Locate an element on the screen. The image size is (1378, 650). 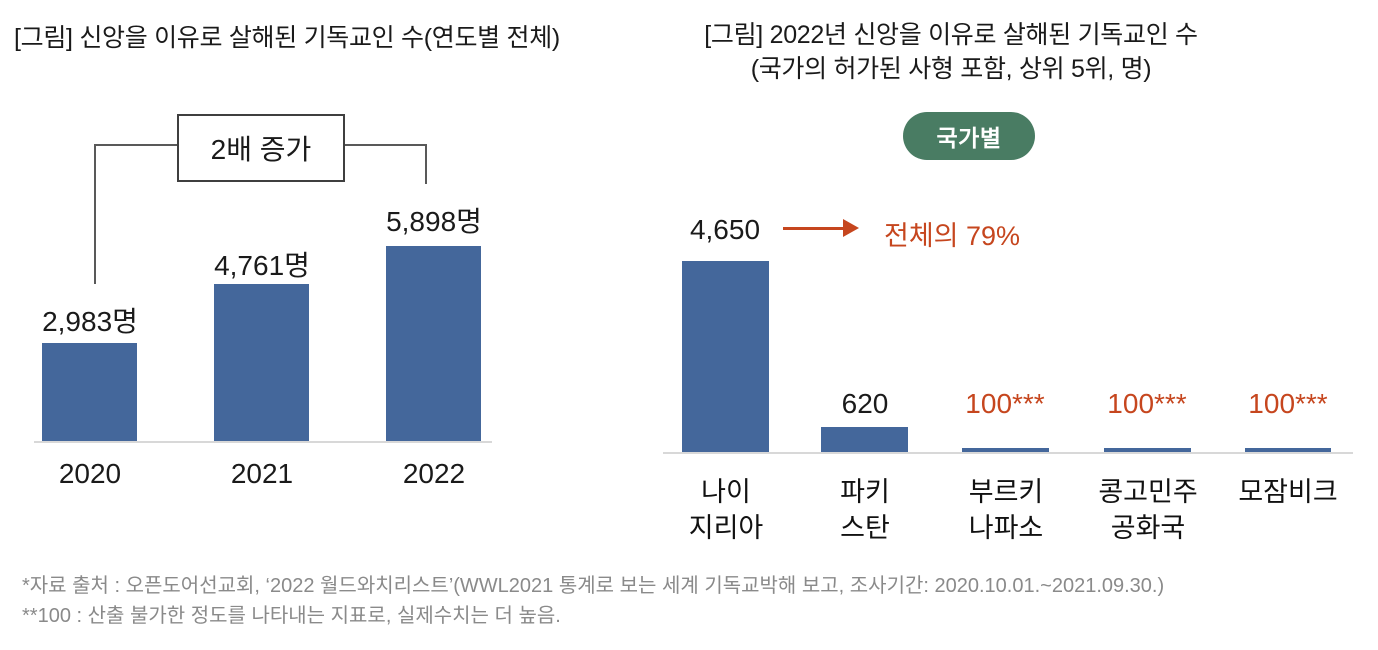
doubling-annotation-text: 2배 증가 is located at coordinates (261, 149).